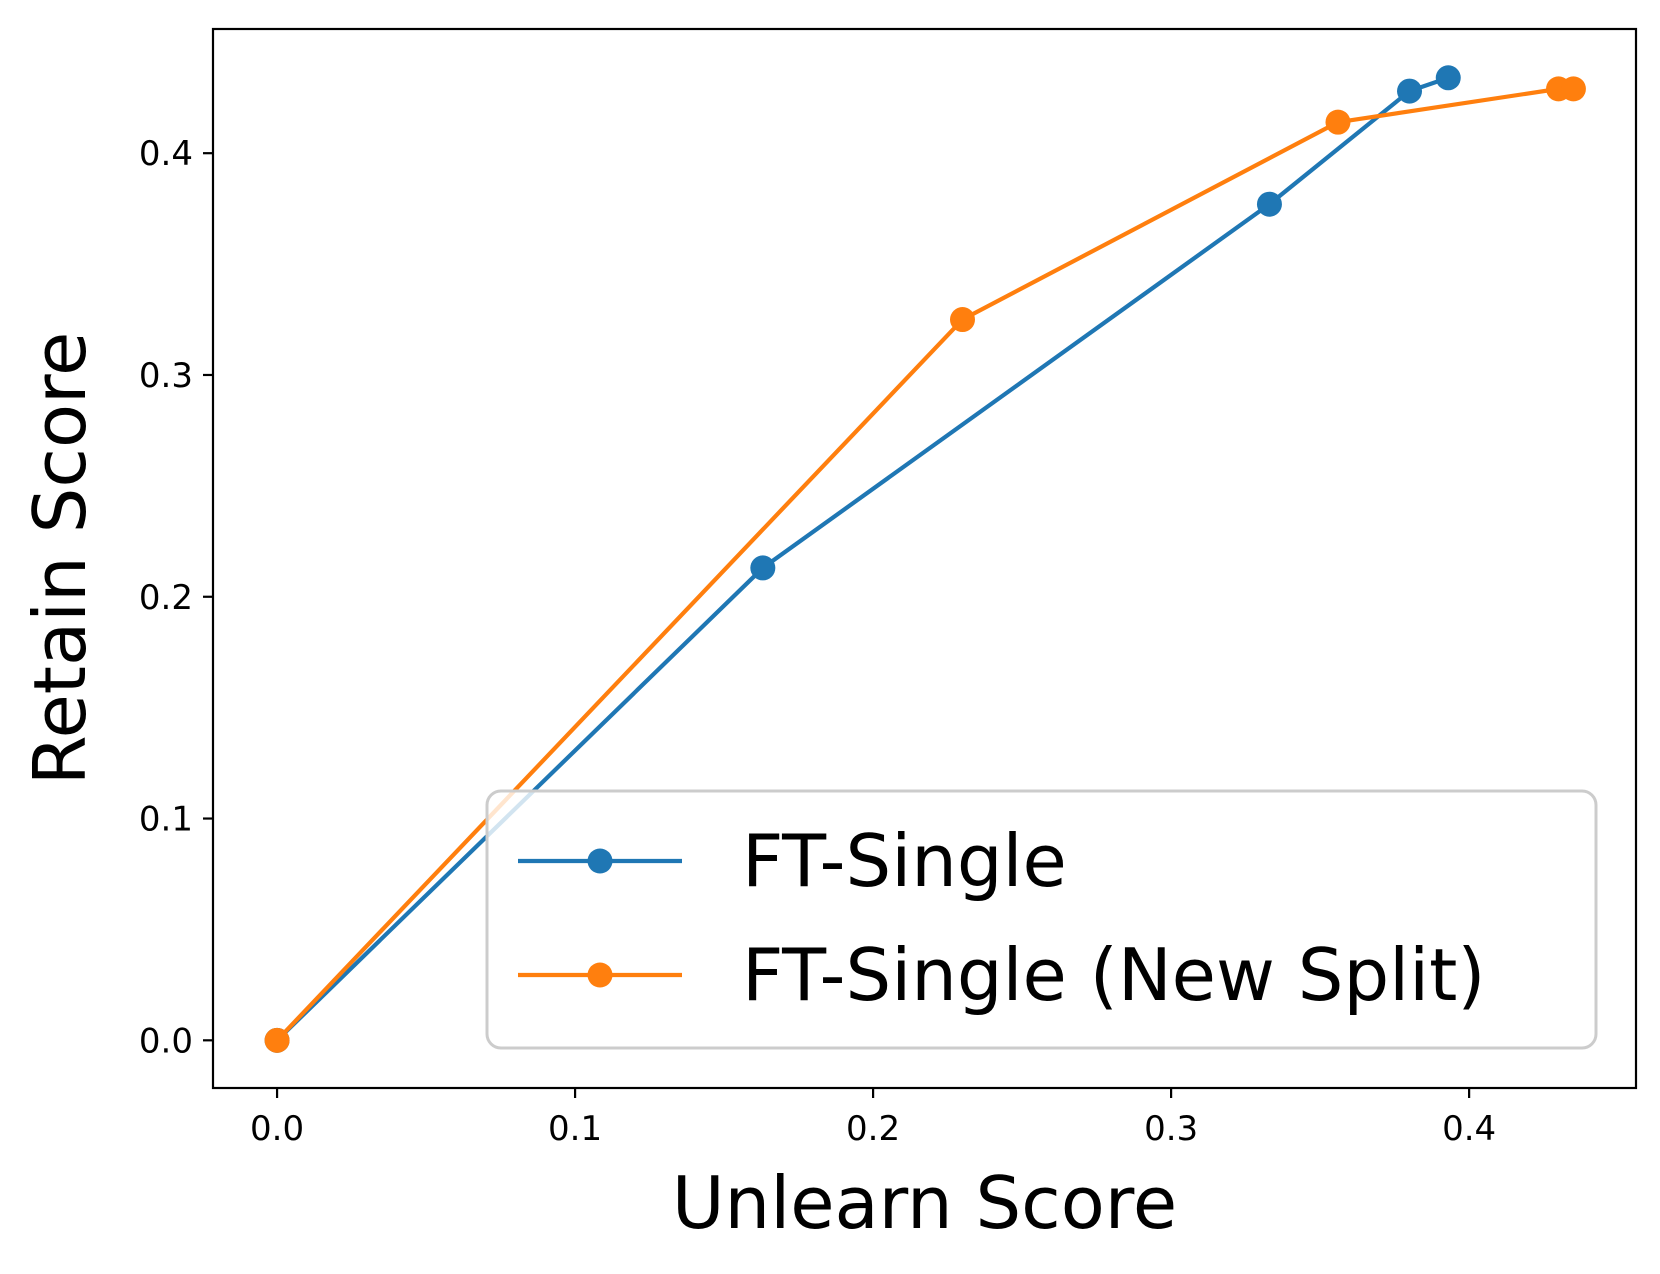 This screenshot has height=1274, width=1660. I want to click on x-tick-label: 0.4, so click(1469, 1129).